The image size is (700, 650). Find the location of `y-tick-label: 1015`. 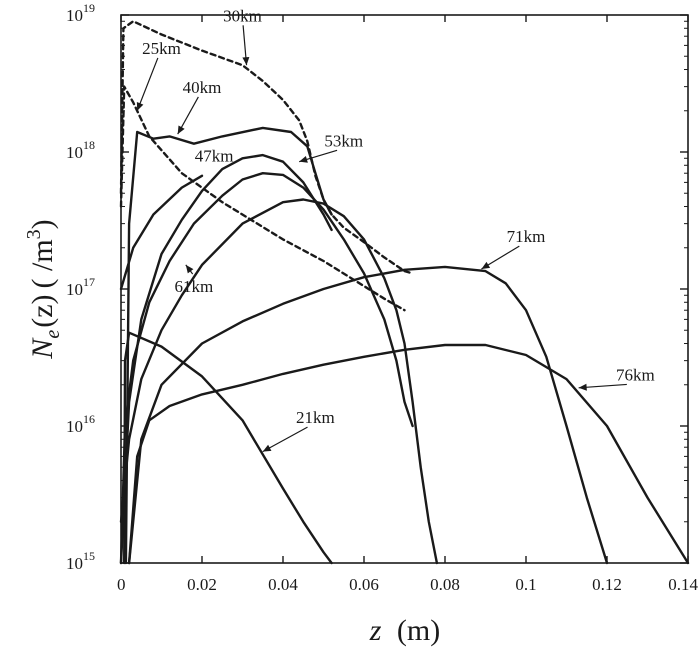

y-tick-label: 1015 is located at coordinates (80, 561).